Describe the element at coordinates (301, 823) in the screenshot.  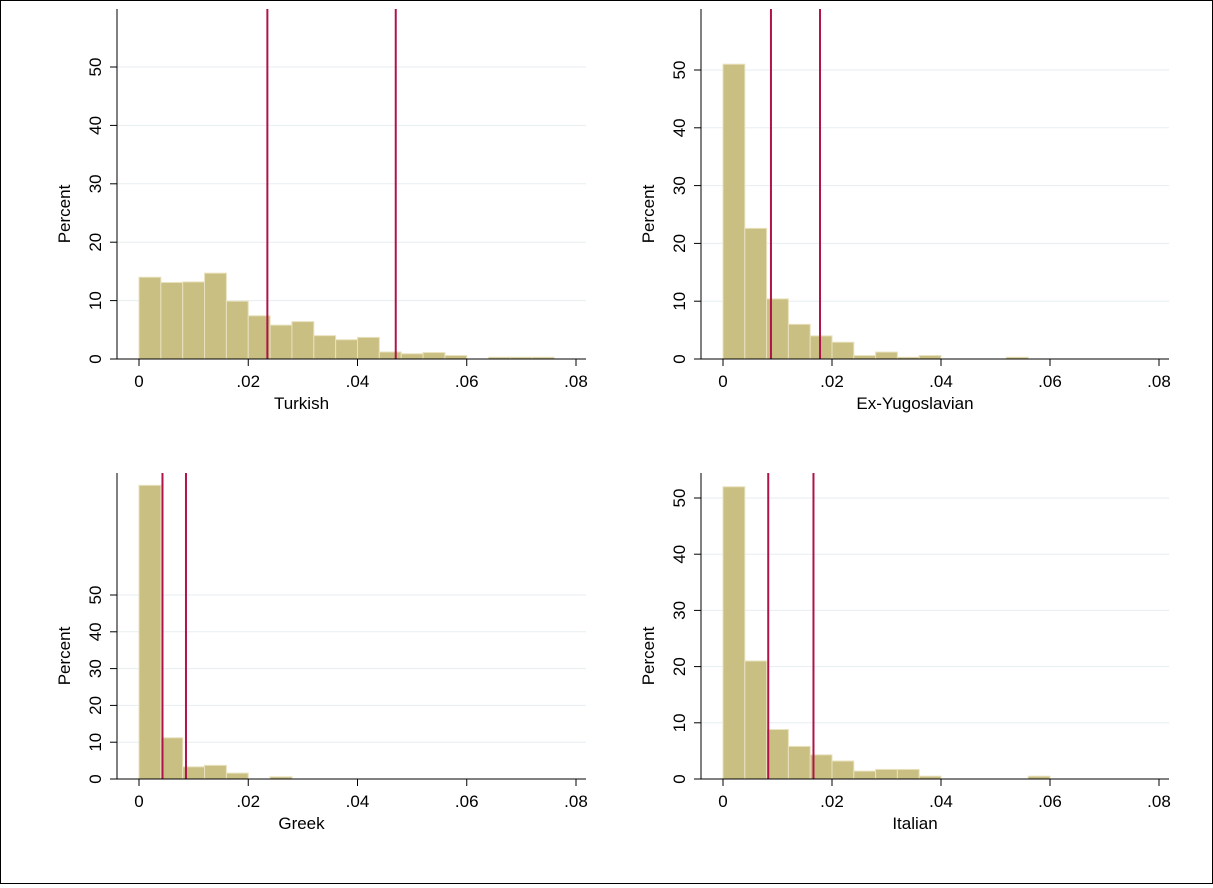
I see `x-axis-title: Greek` at that location.